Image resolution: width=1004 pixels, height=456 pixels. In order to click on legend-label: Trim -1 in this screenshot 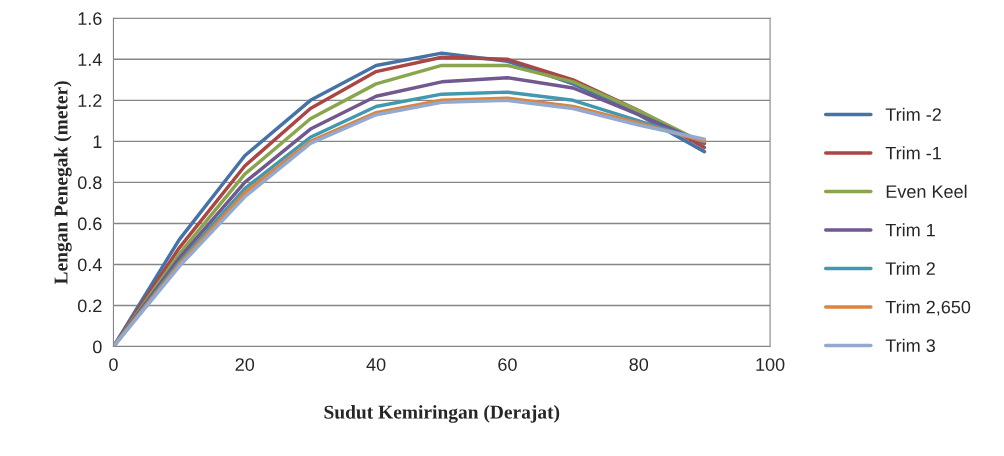, I will do `click(913, 153)`.